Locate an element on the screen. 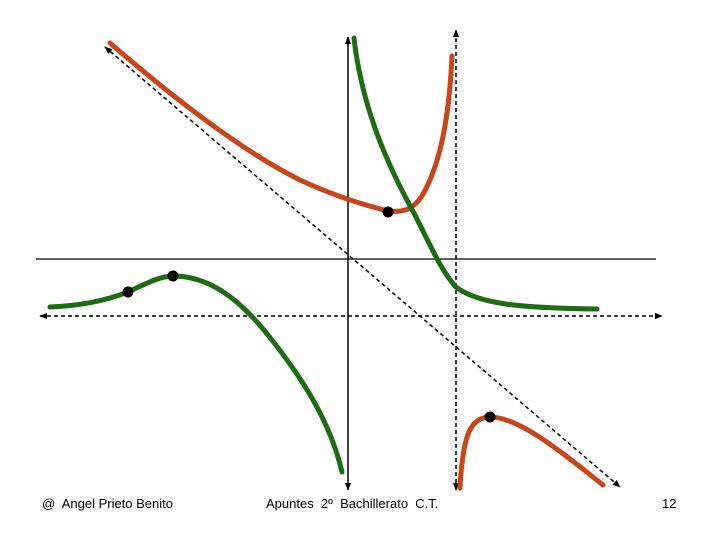 This screenshot has width=720, height=540. footer-author: @ Angel Prieto Benito is located at coordinates (107, 503).